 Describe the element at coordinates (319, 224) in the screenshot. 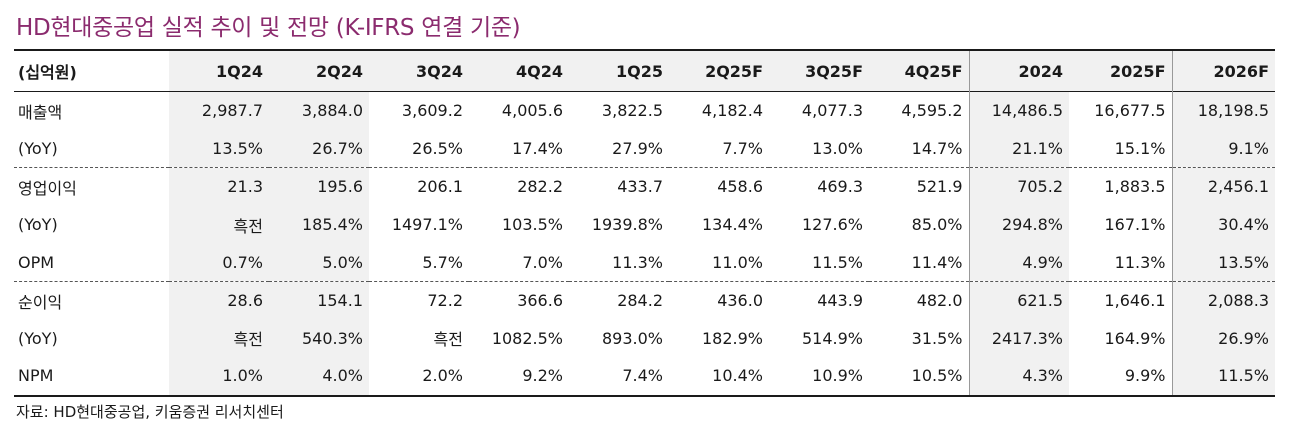

I see `table-cell: 185.4%` at that location.